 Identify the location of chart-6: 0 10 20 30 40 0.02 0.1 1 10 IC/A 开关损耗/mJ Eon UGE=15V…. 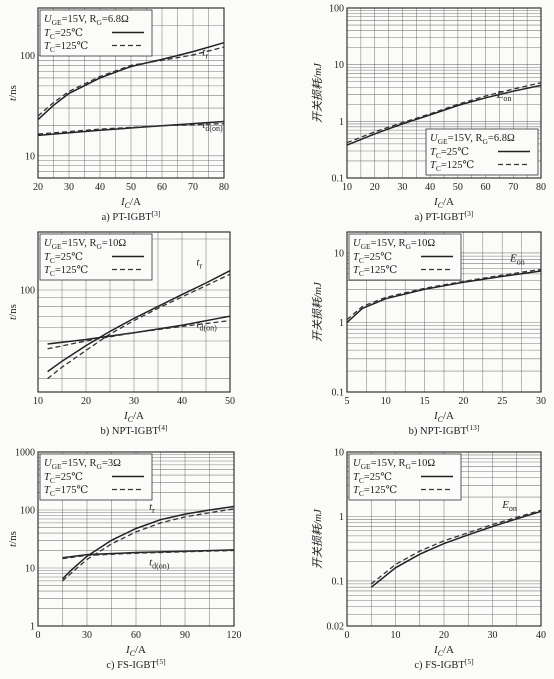
(428, 560).